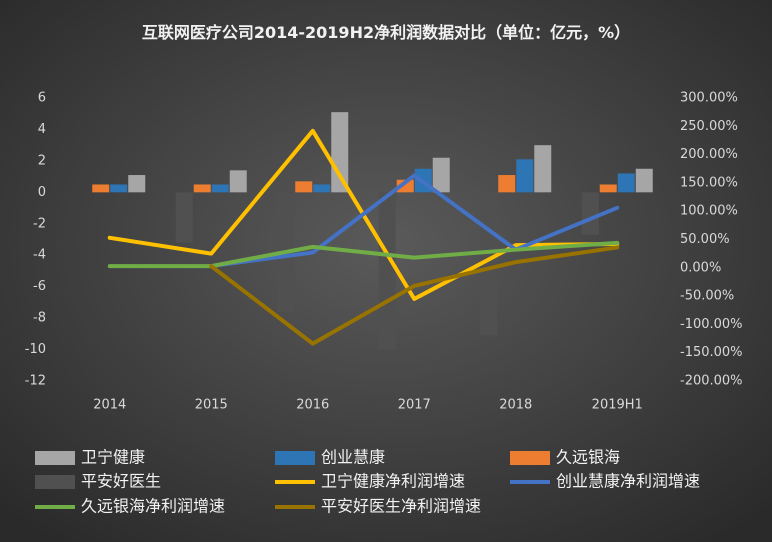 This screenshot has width=772, height=542. Describe the element at coordinates (588, 457) in the screenshot. I see `legend-label: 久远银海` at that location.